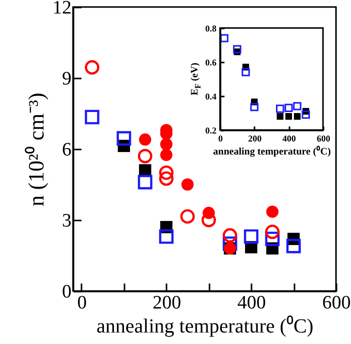 This screenshot has width=351, height=344. Describe the element at coordinates (62, 9) in the screenshot. I see `y-tick-label: 12` at that location.